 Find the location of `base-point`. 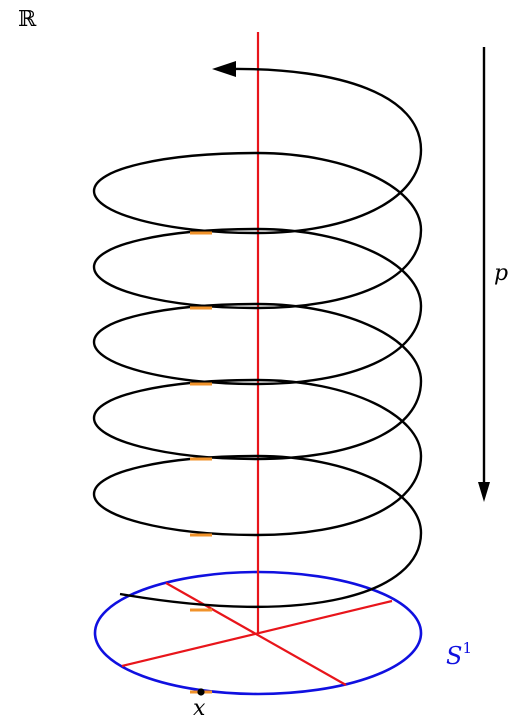

base-point is located at coordinates (201, 692).